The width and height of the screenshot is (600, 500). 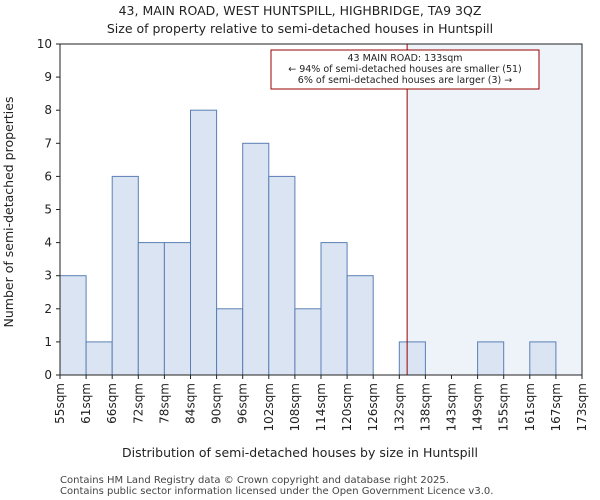 I want to click on x-tick-label: 108sqm, so click(x=295, y=407).